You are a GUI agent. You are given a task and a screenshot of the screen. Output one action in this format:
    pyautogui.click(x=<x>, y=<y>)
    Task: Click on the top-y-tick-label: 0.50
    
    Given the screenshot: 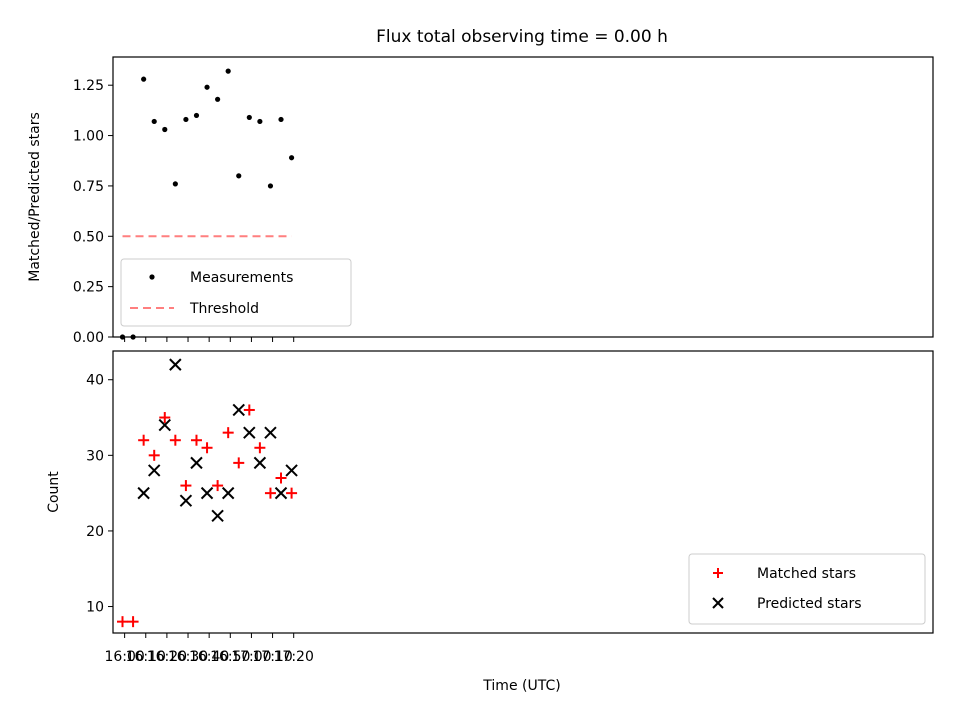 What is the action you would take?
    pyautogui.click(x=88, y=237)
    